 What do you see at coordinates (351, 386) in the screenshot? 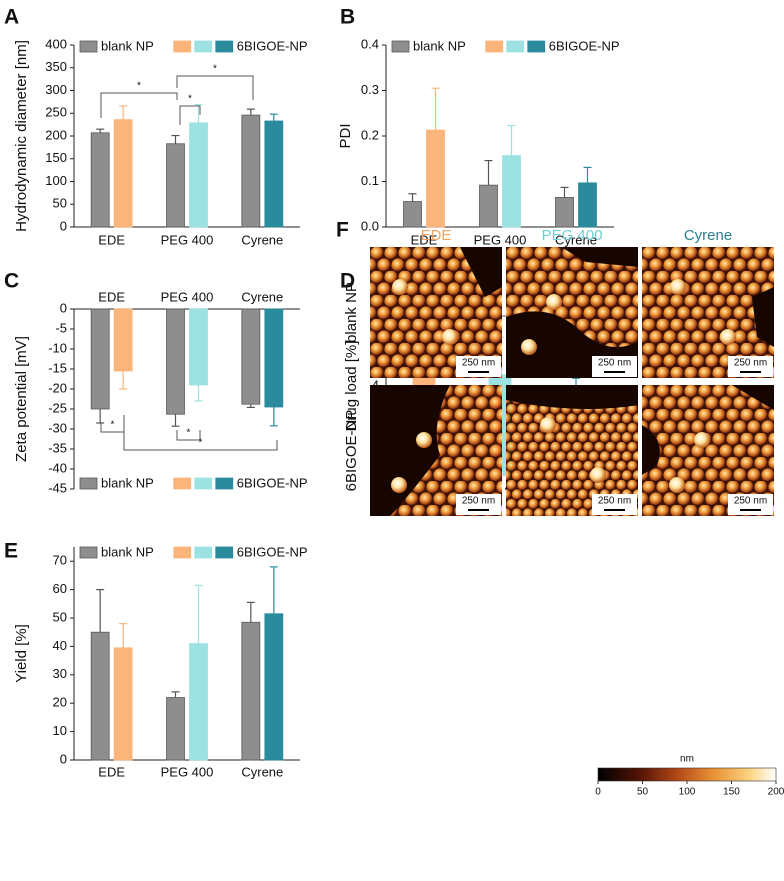
I see `y-axis-label: Drug load [%]` at bounding box center [351, 386].